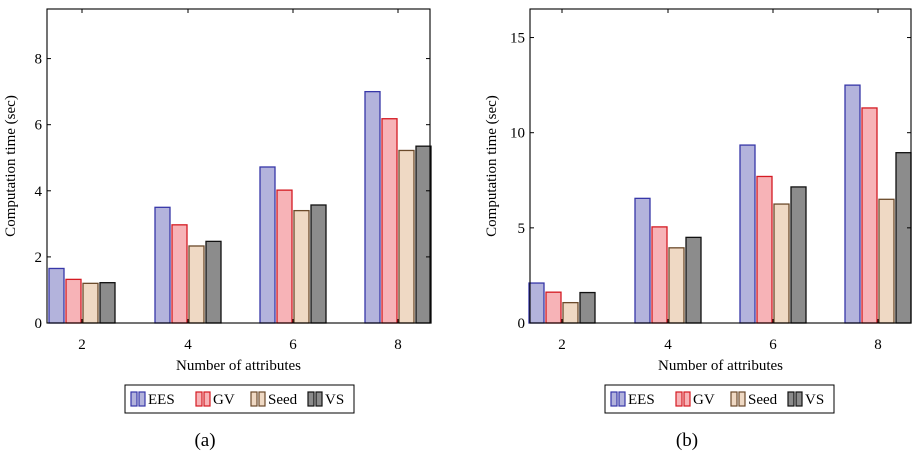 The height and width of the screenshot is (456, 915). Describe the element at coordinates (39, 258) in the screenshot. I see `y-tick-label: 2` at that location.